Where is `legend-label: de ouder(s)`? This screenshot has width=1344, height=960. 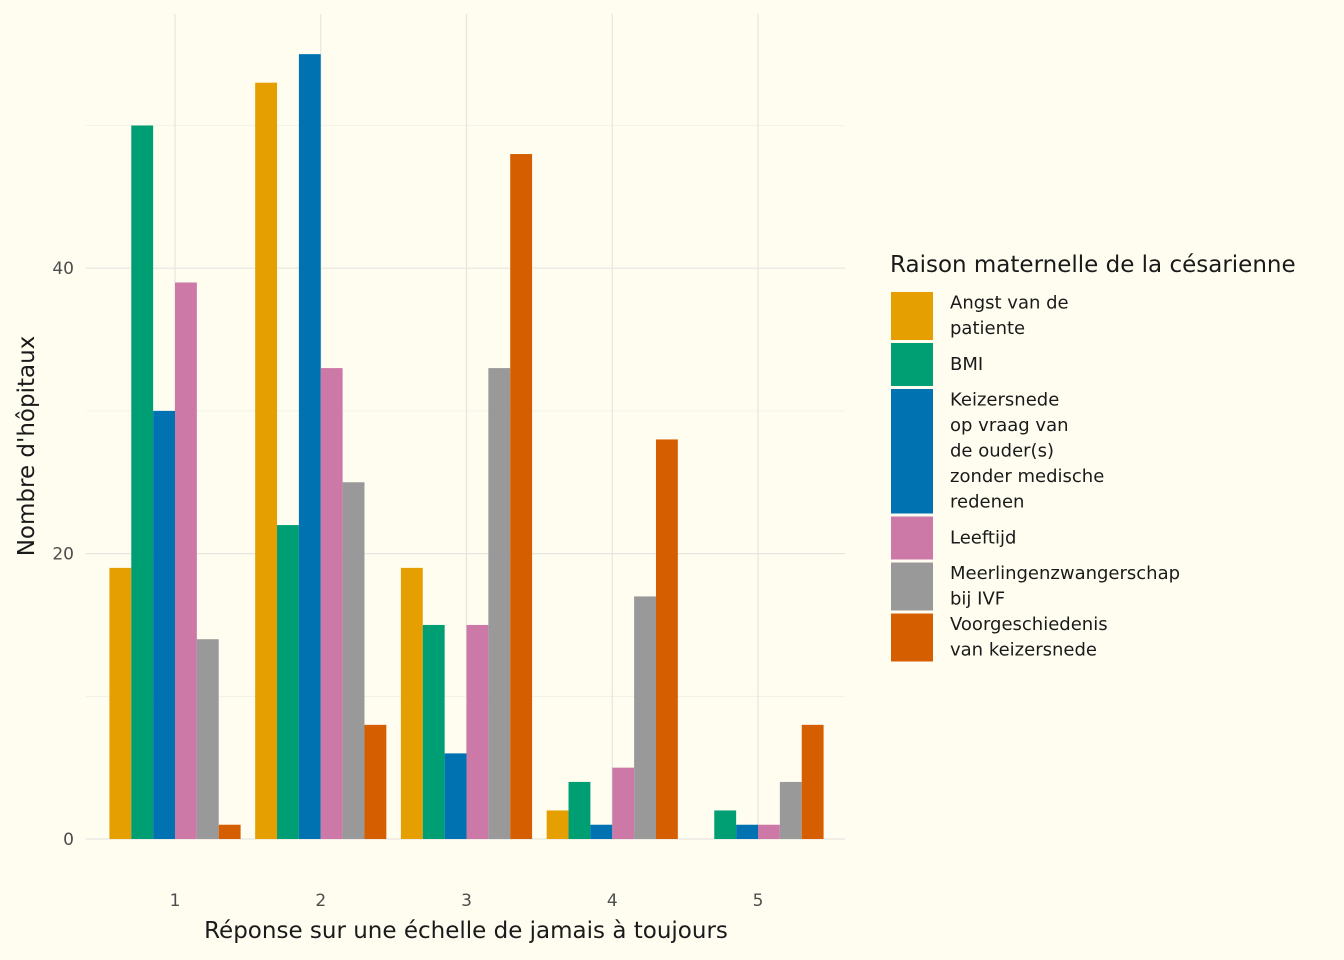
legend-label: de ouder(s) is located at coordinates (1002, 451).